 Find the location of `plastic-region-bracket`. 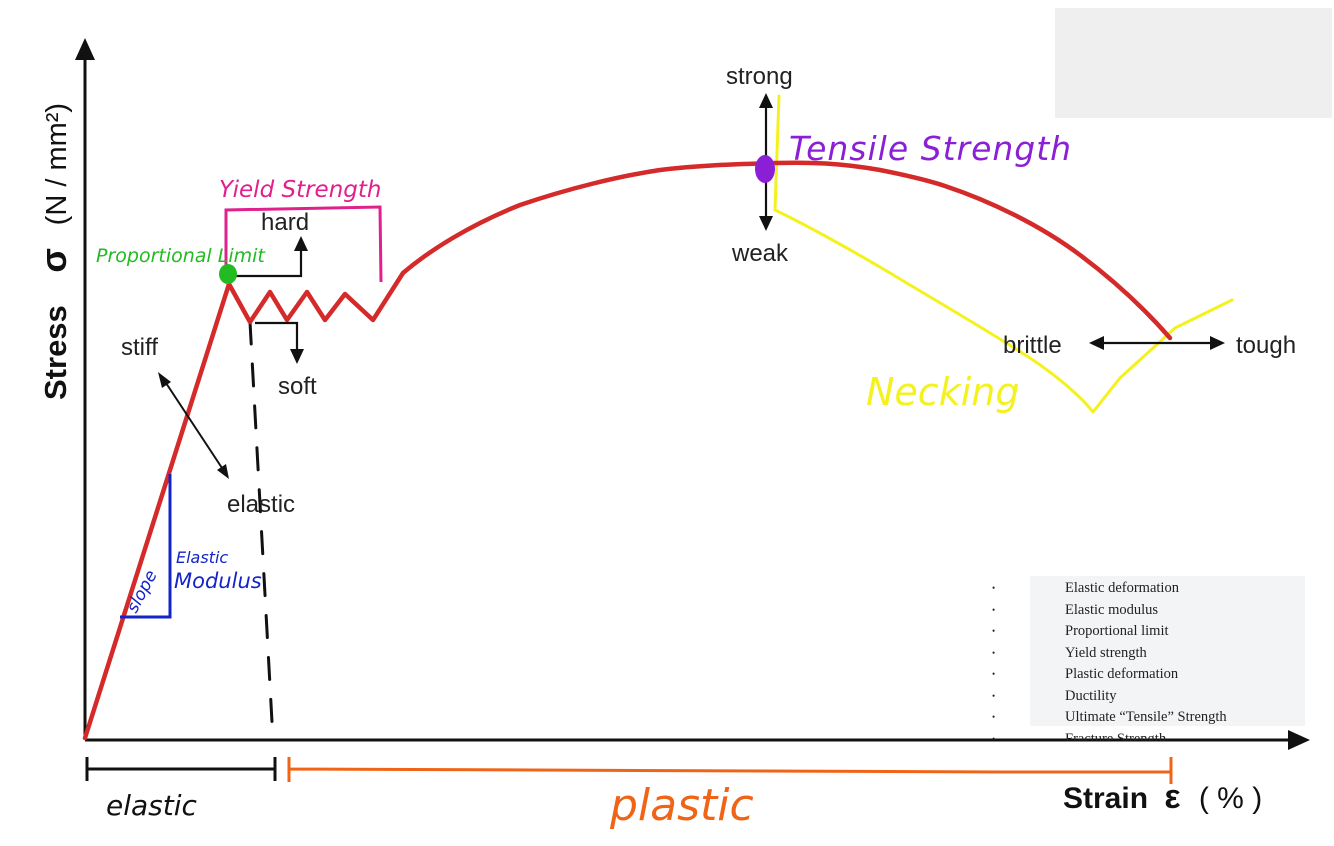

plastic-region-bracket is located at coordinates (730, 770).